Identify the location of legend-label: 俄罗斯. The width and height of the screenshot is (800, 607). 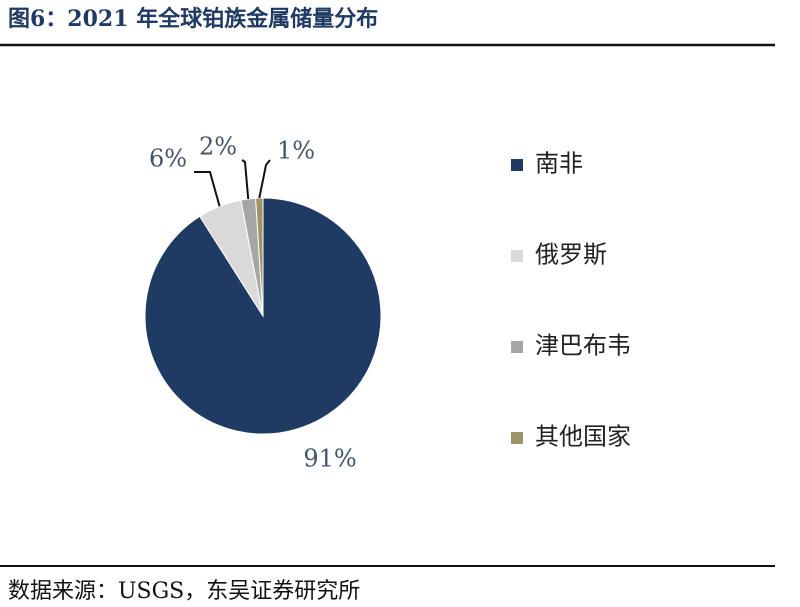
(571, 255).